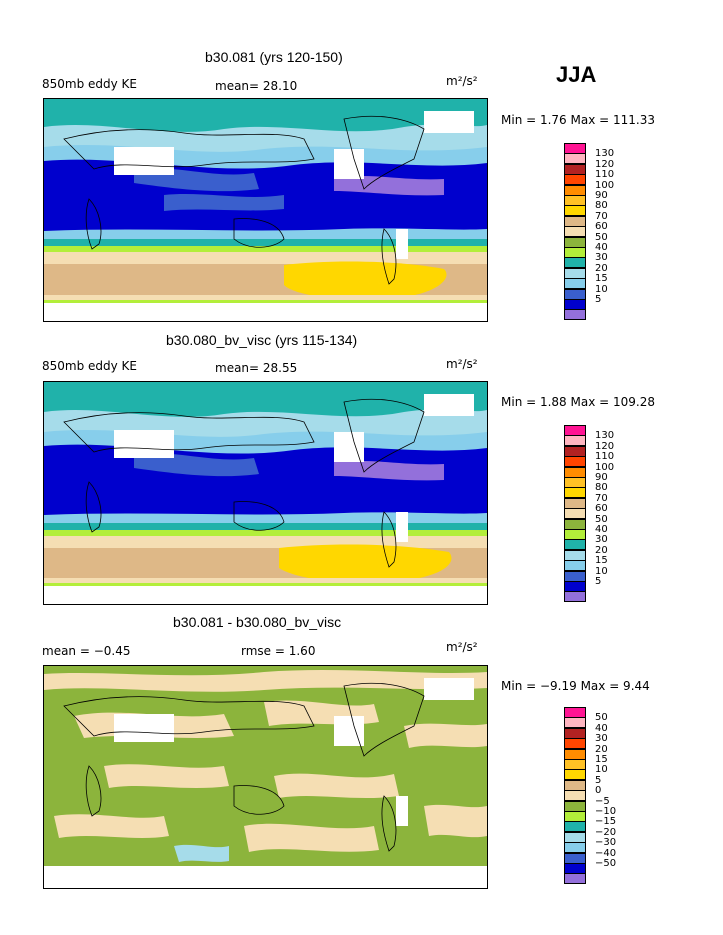 This screenshot has height=935, width=723. I want to click on panel-3-map, so click(265, 777).